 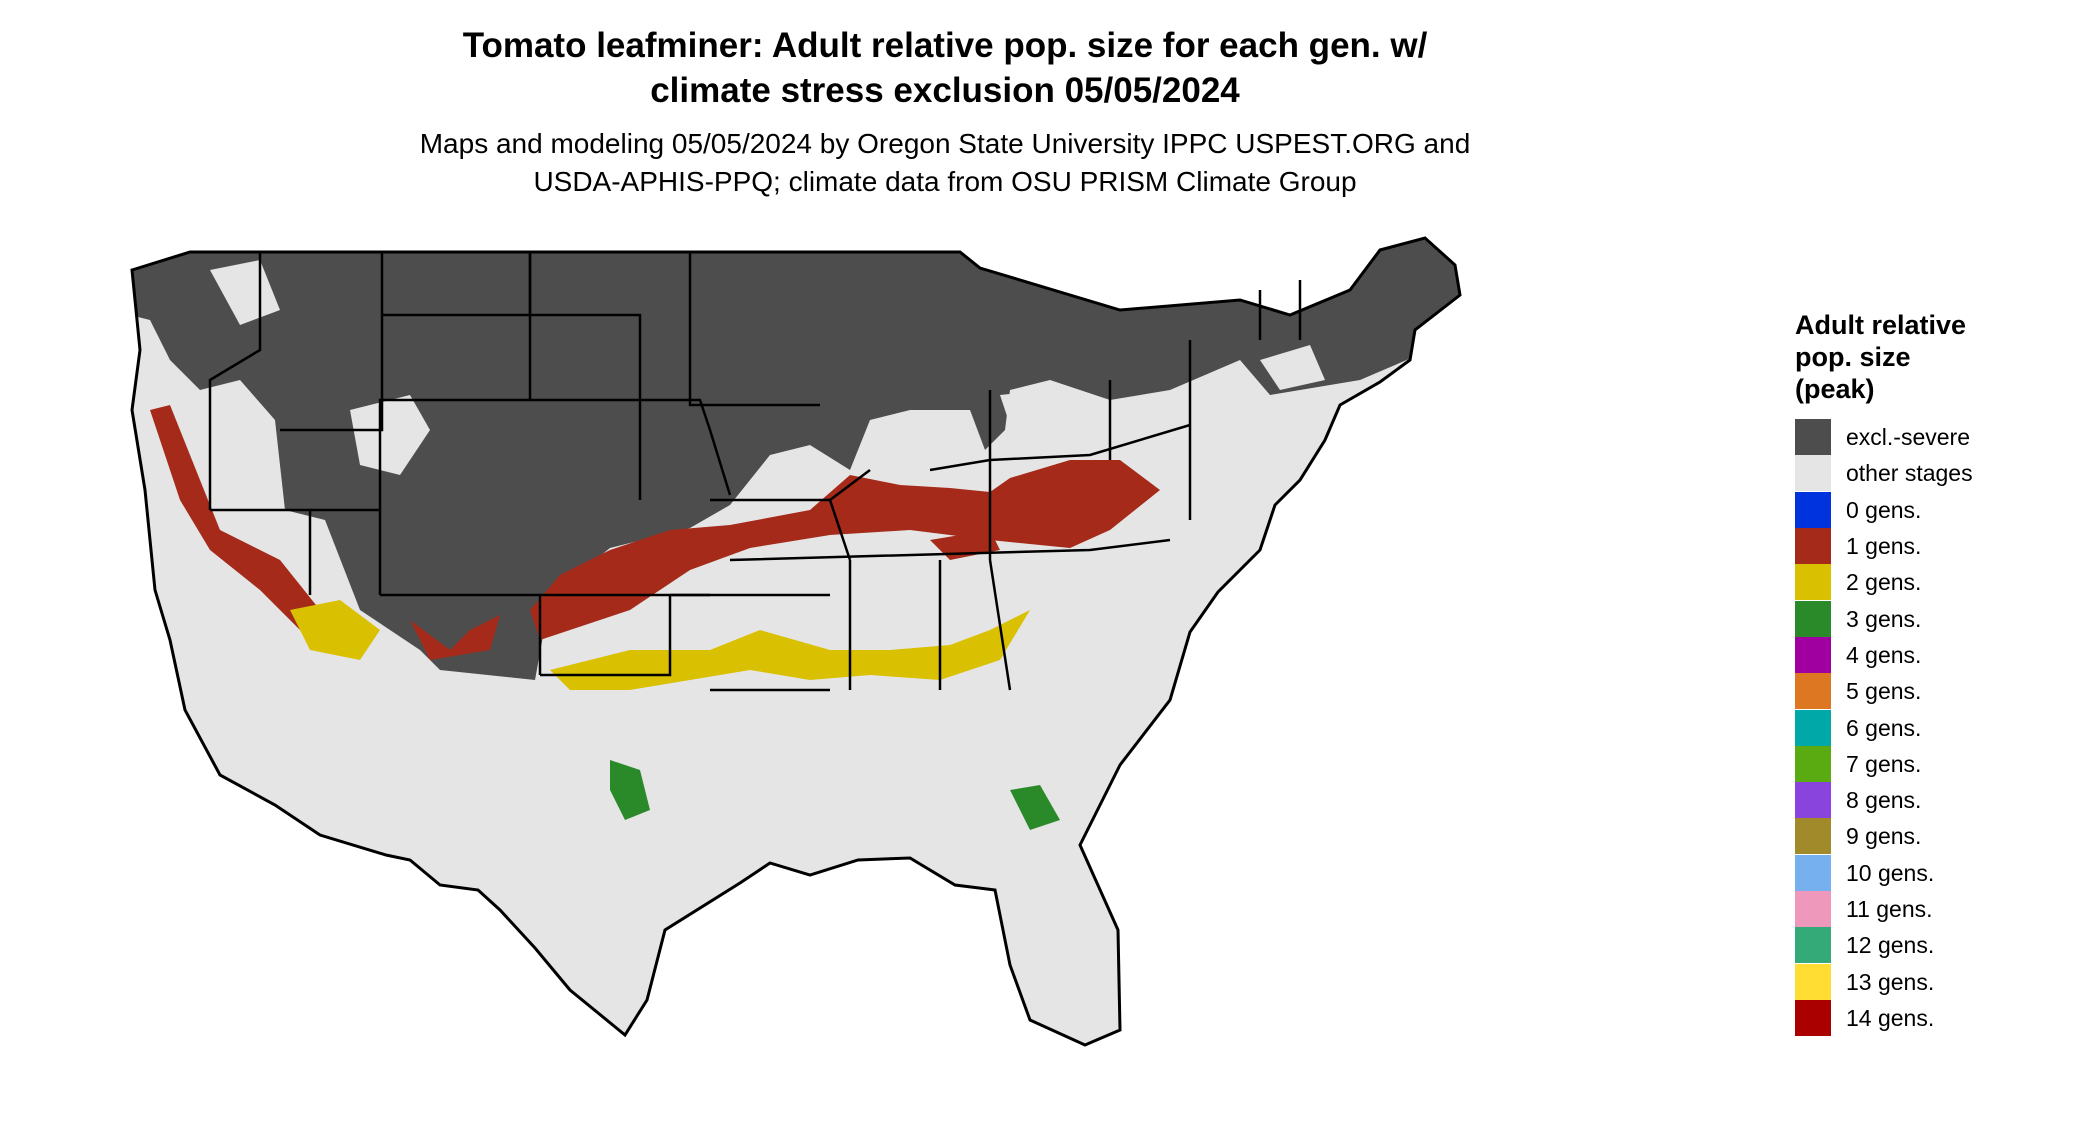 What do you see at coordinates (1940, 509) in the screenshot?
I see `legend-item: 0 gens.` at bounding box center [1940, 509].